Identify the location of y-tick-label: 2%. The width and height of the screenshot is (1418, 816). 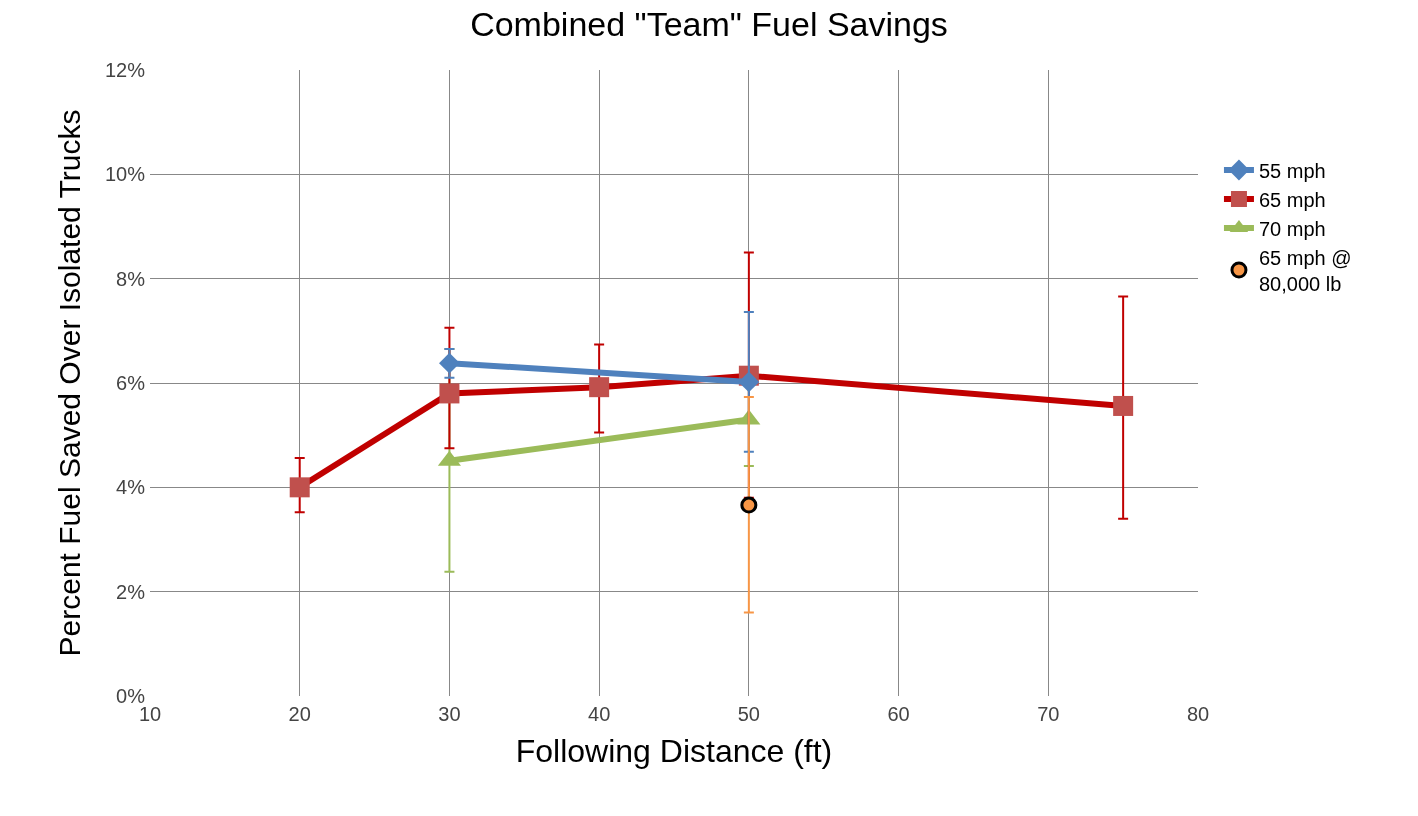
(131, 591).